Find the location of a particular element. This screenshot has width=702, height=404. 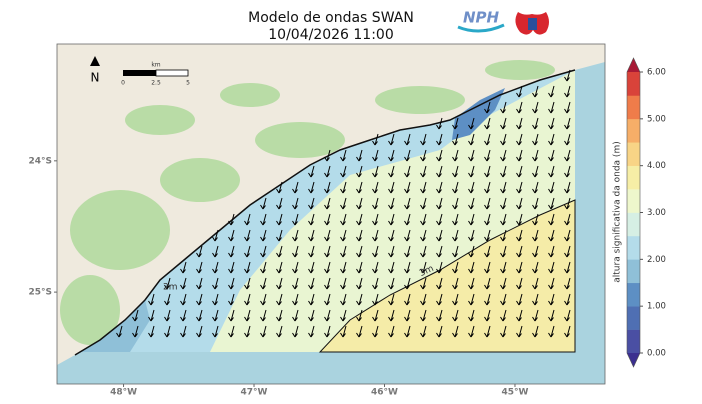

title: Modelo de ondas SWAN is located at coordinates (331, 18).